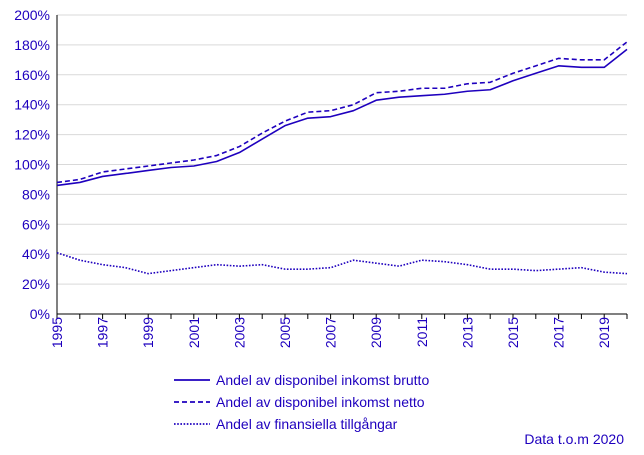 The height and width of the screenshot is (455, 644). Describe the element at coordinates (103, 332) in the screenshot. I see `x-tick-label: 1997` at that location.